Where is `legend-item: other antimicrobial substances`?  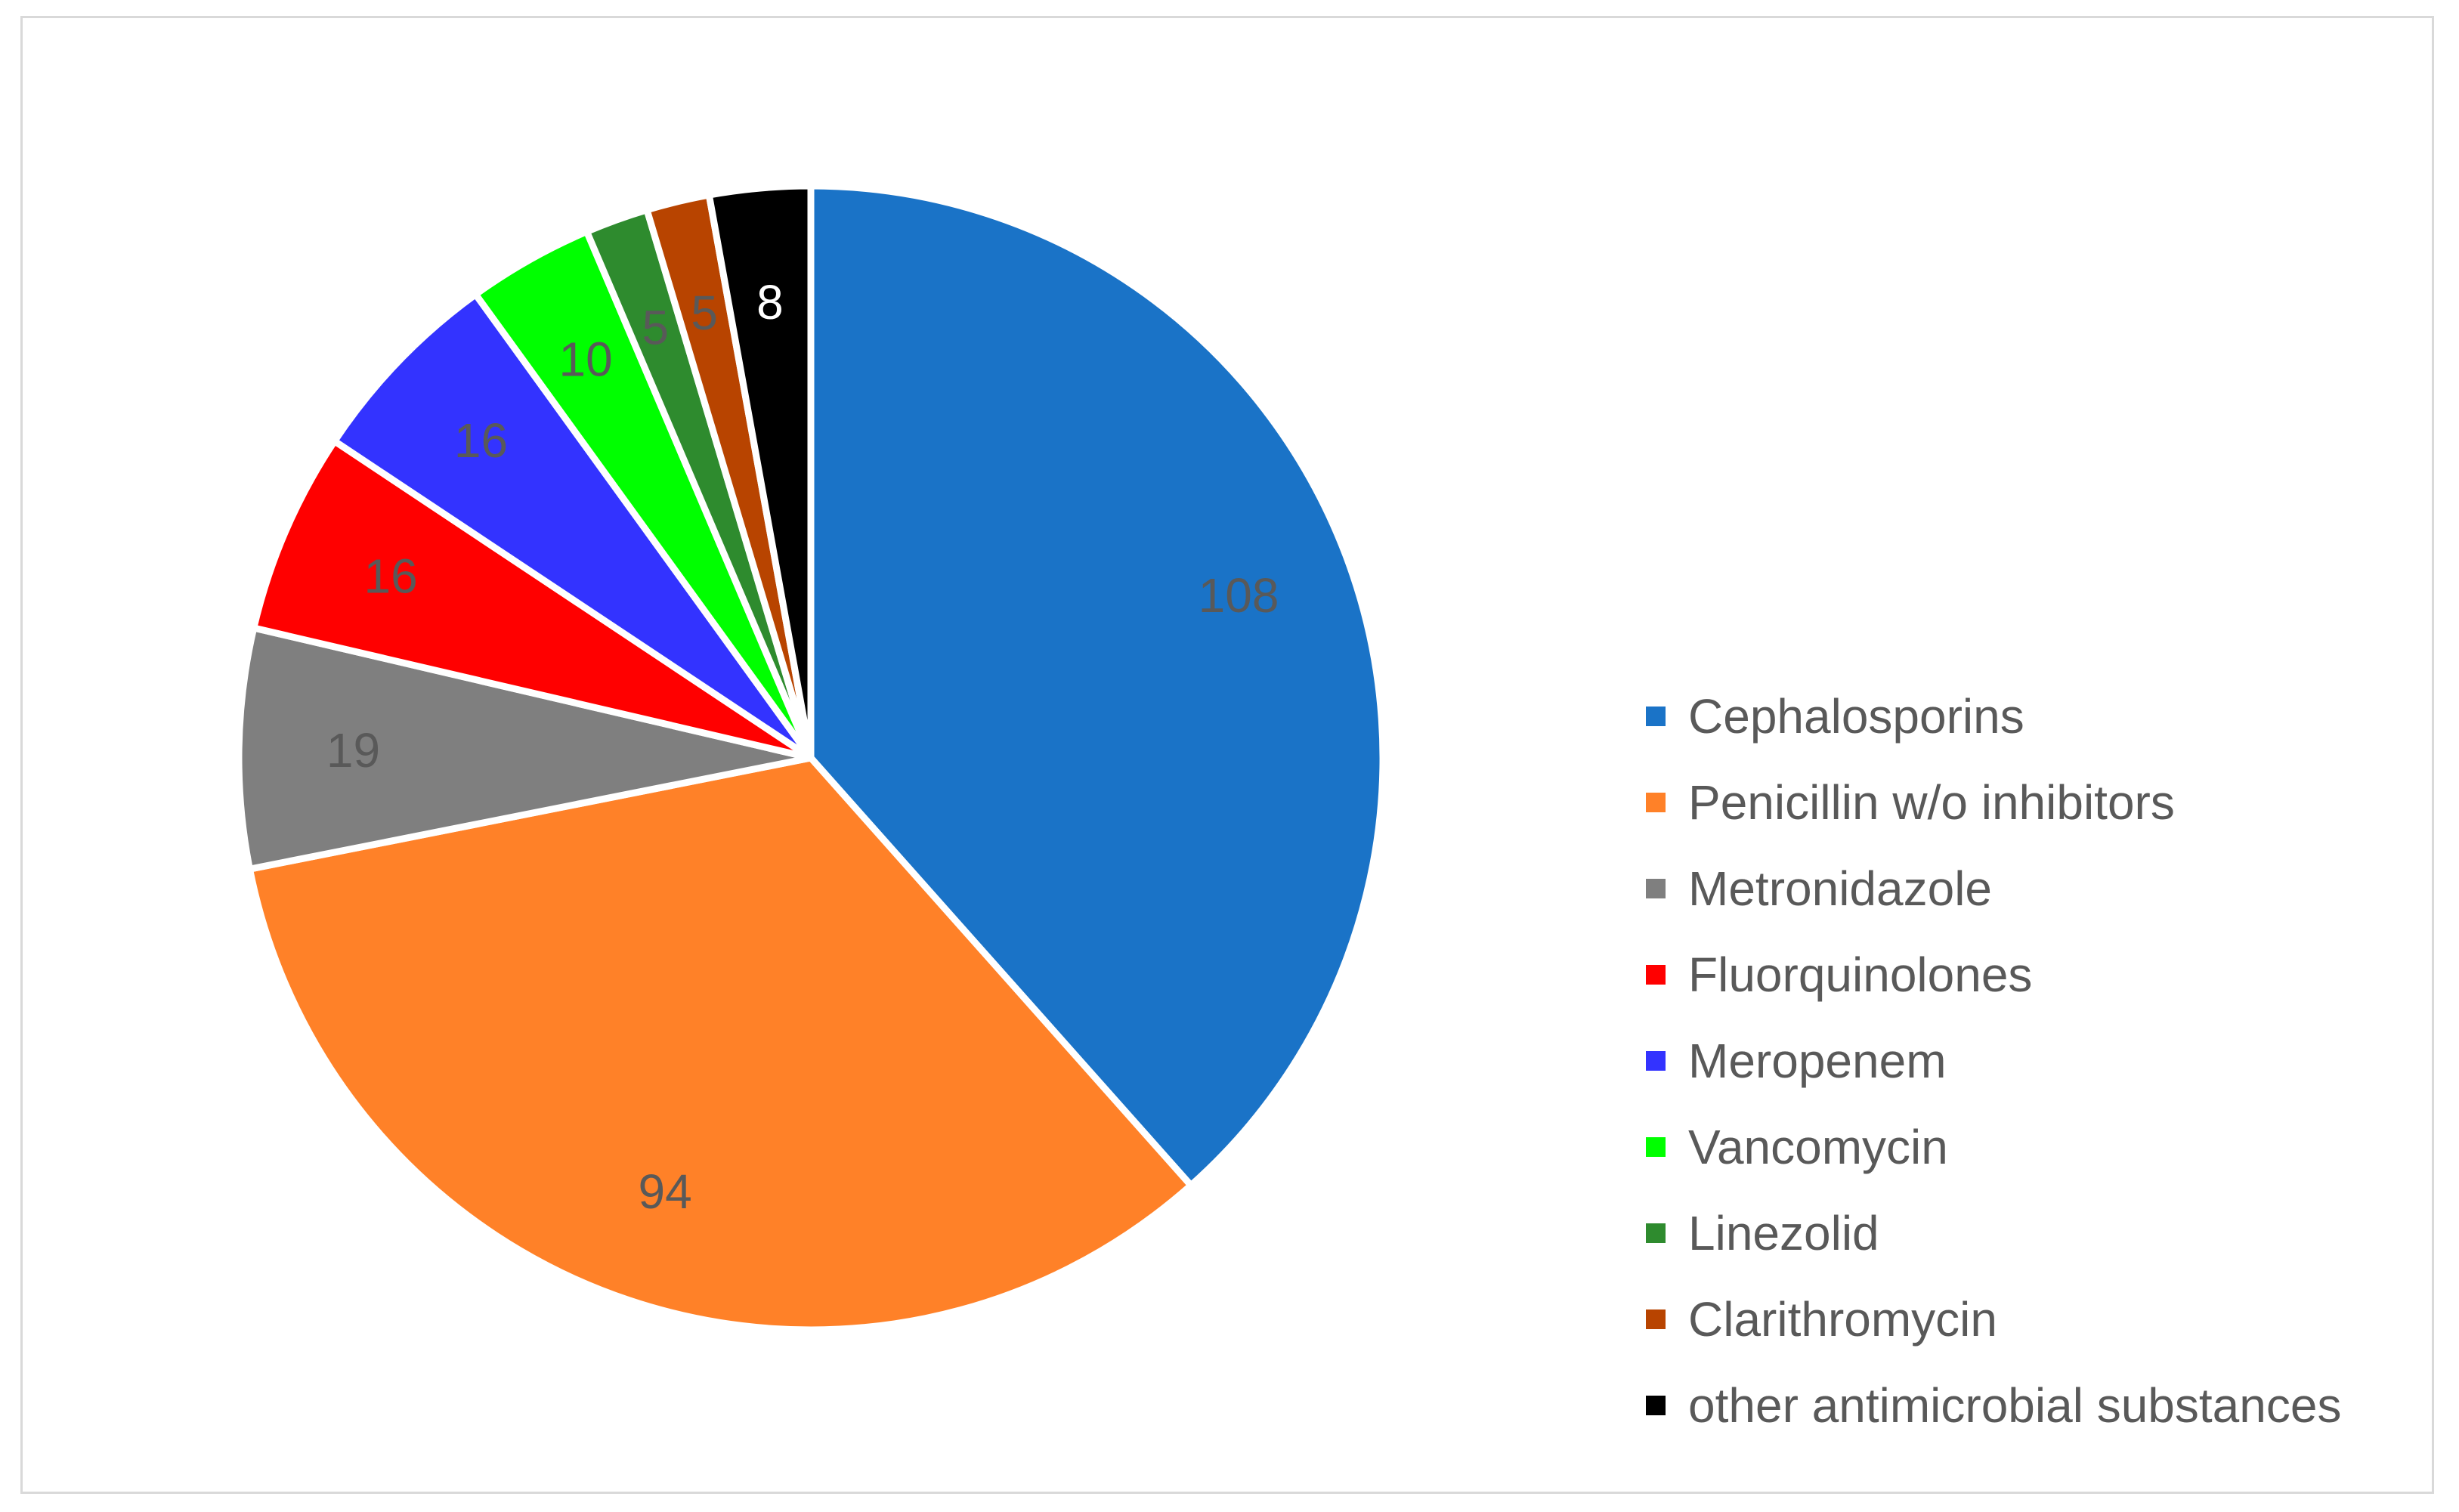 legend-item: other antimicrobial substances is located at coordinates (1993, 1405).